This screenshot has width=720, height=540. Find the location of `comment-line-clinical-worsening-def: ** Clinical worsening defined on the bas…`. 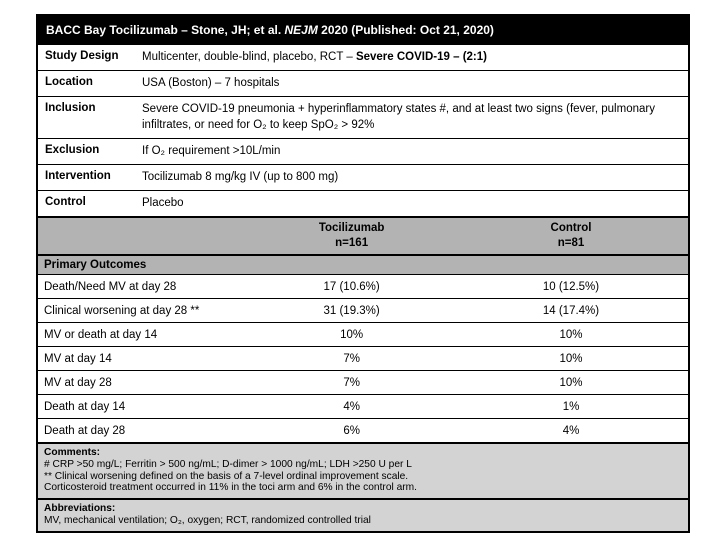

comment-line-clinical-worsening-def: ** Clinical worsening defined on the bas… is located at coordinates (226, 476).